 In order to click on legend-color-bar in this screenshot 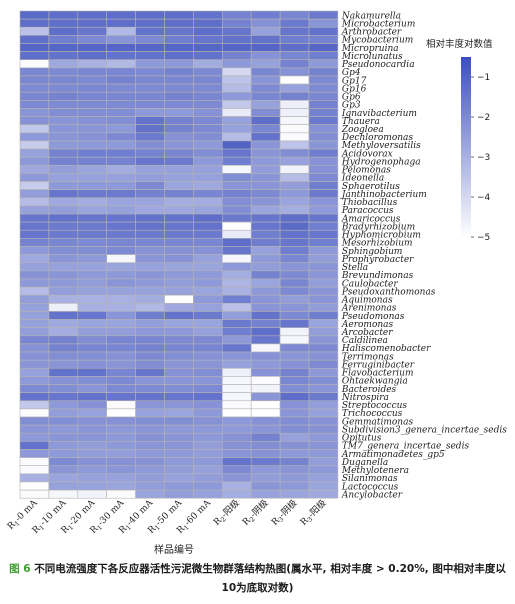, I will do `click(466, 147)`.